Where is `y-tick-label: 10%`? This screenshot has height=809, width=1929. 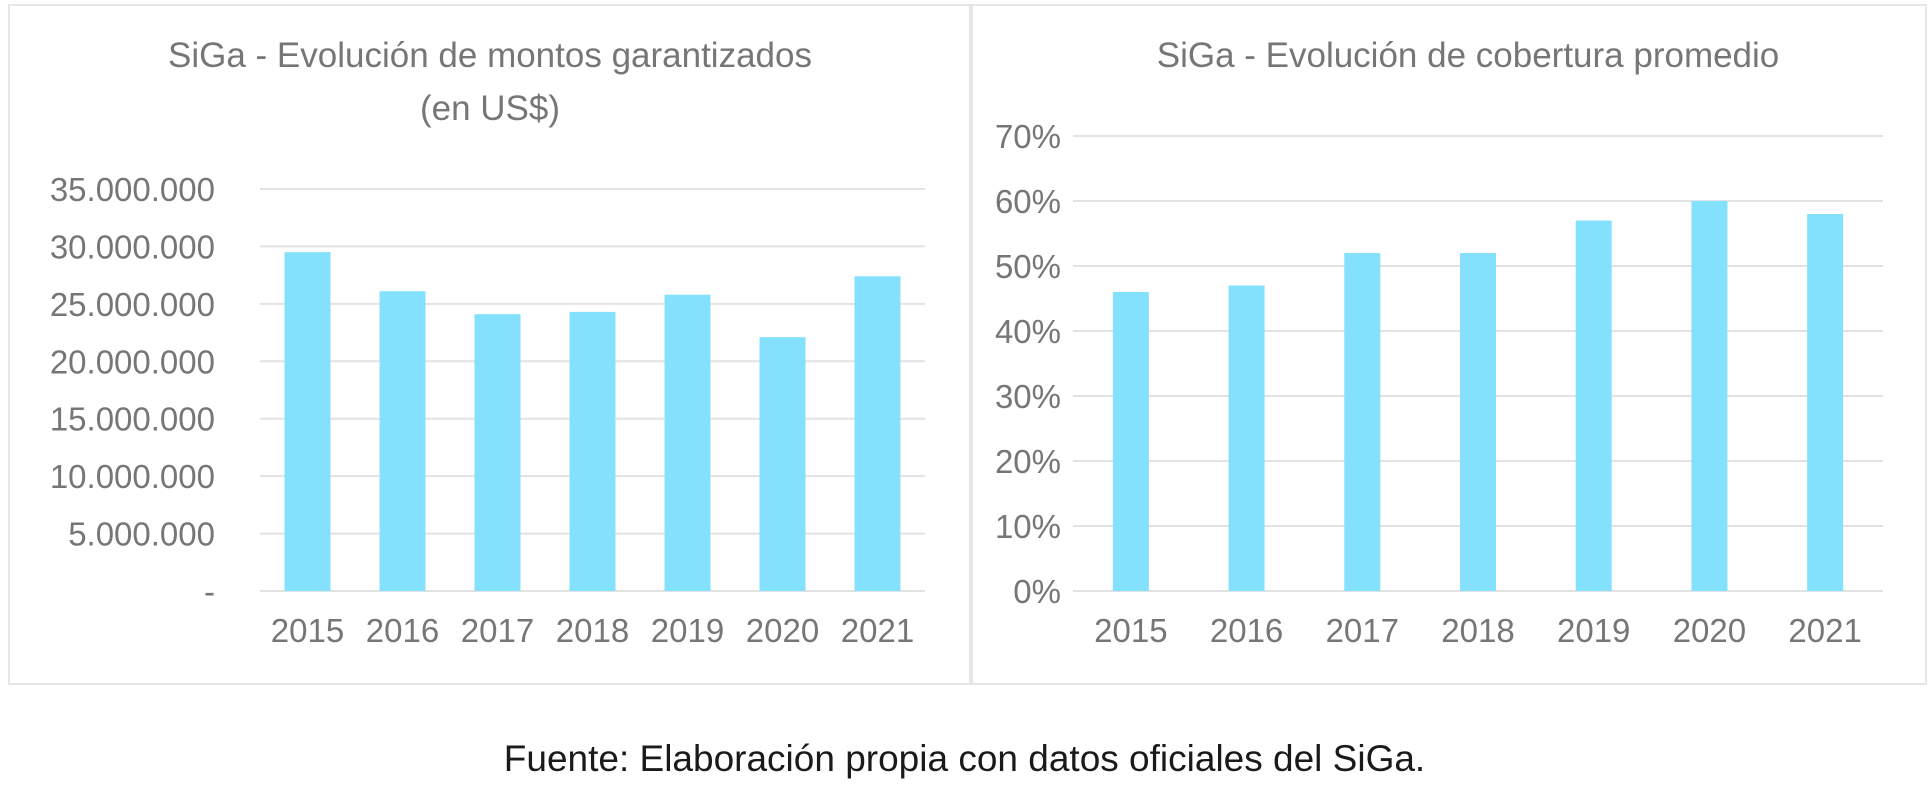
y-tick-label: 10% is located at coordinates (1028, 526).